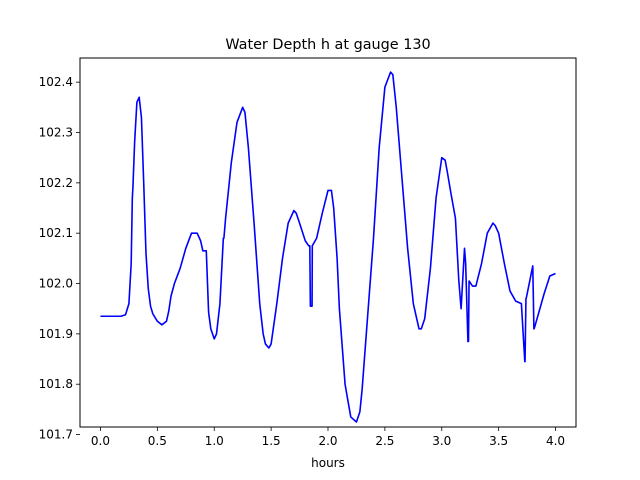  Describe the element at coordinates (56, 284) in the screenshot. I see `y-tick-label: 102.0` at that location.